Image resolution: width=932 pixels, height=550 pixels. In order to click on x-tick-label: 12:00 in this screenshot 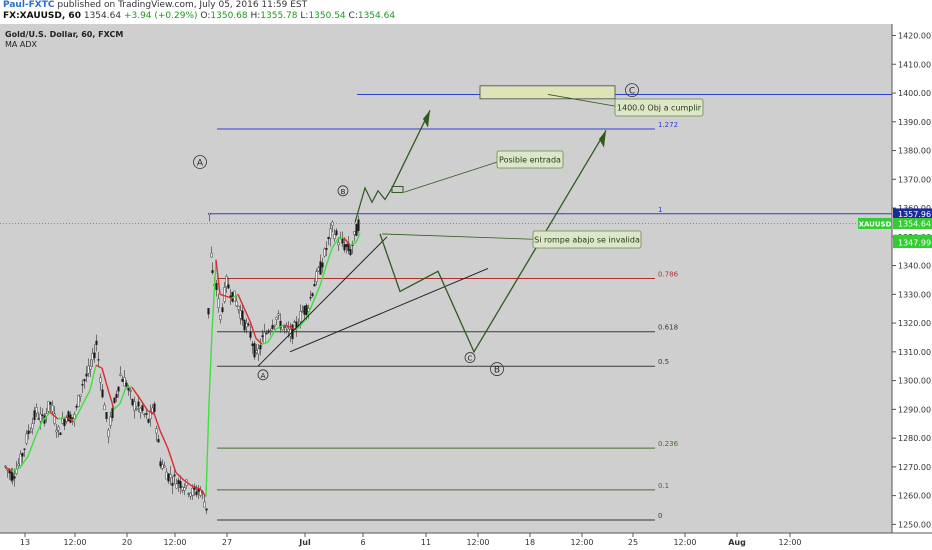, I will do `click(174, 542)`.